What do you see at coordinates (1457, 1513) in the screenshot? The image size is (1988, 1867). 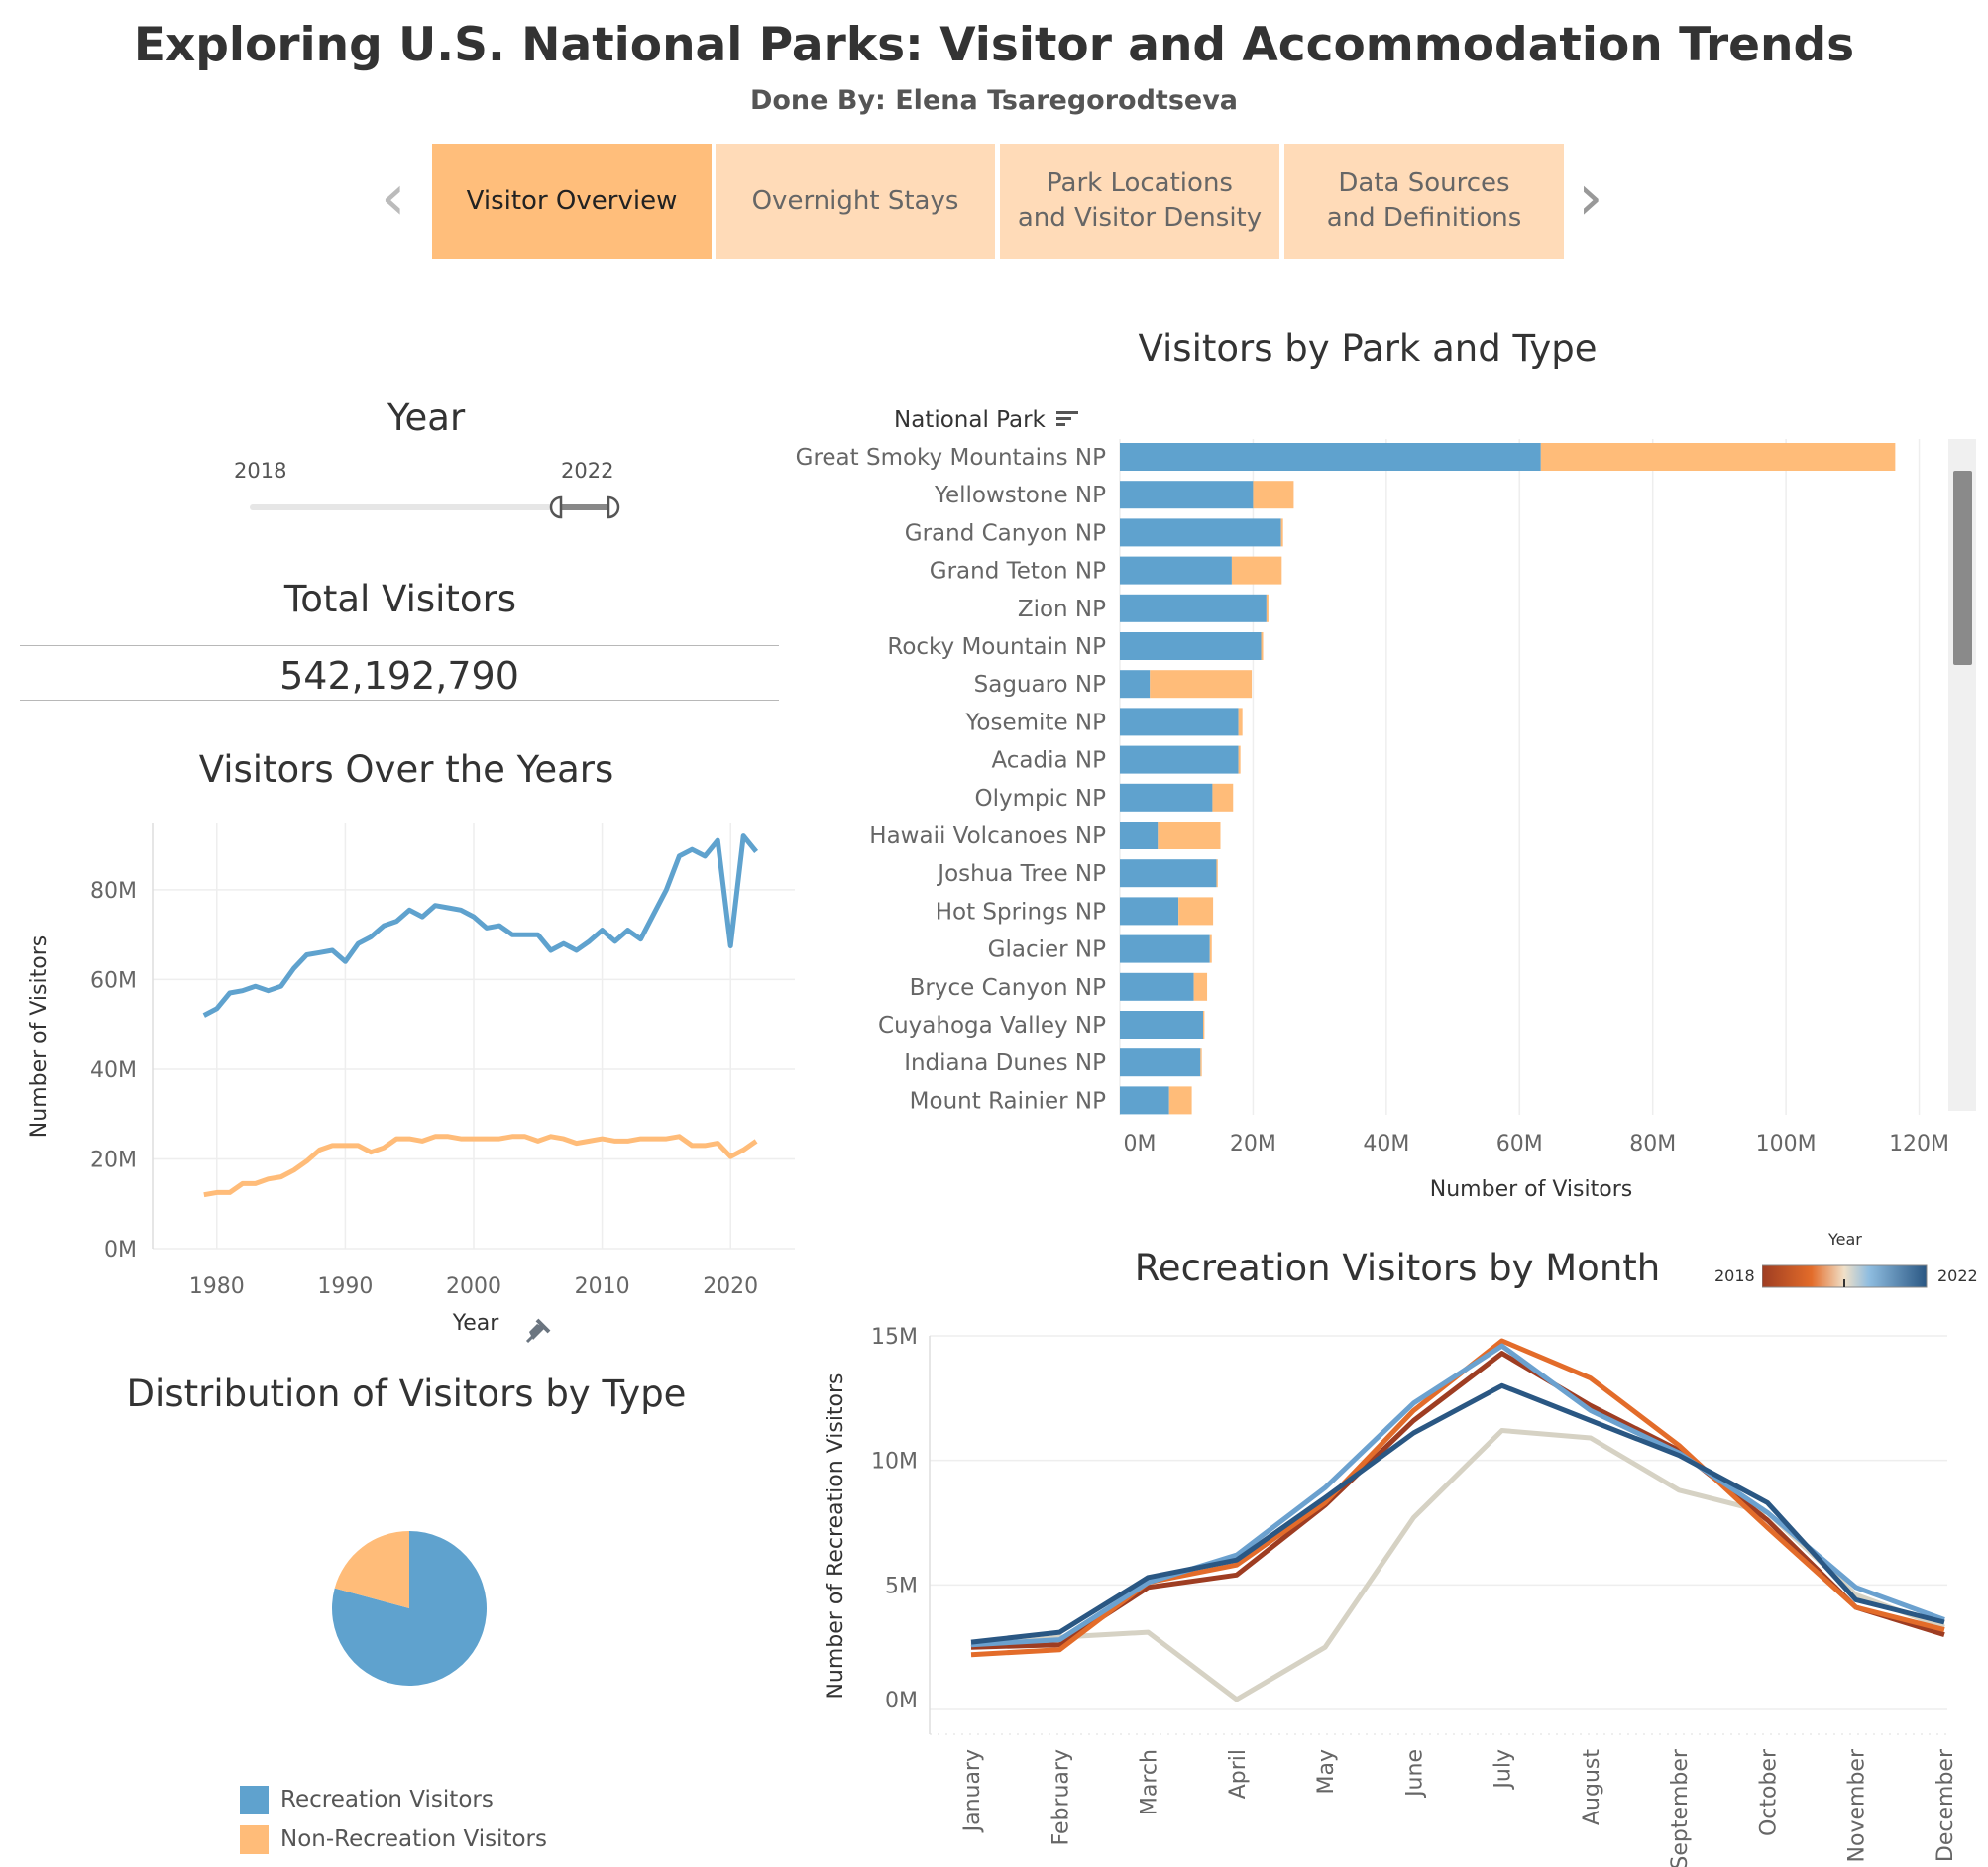 I see `month-series-line-2022` at bounding box center [1457, 1513].